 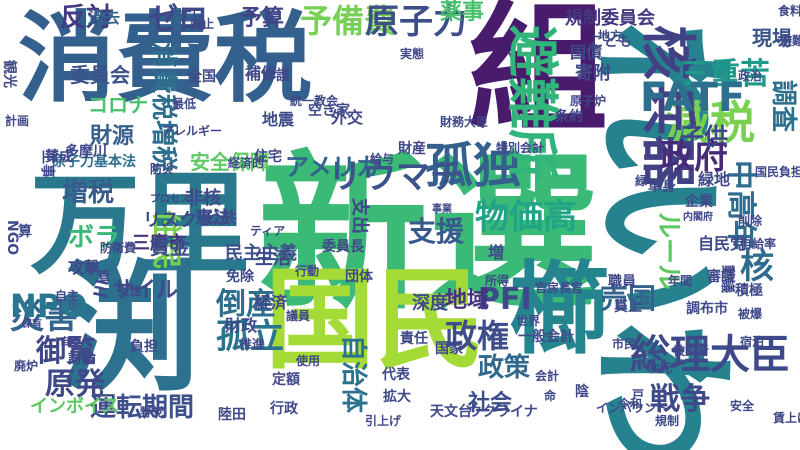 I want to click on word-158: プロセス, so click(x=170, y=199).